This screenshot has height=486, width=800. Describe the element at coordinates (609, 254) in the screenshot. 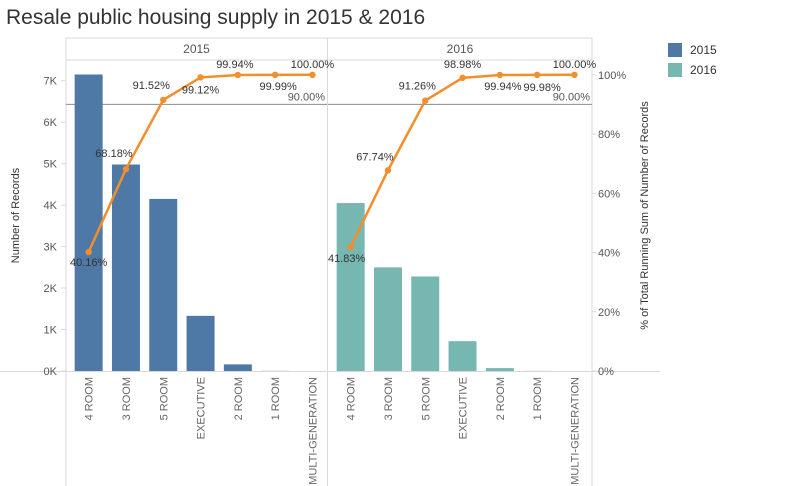

I see `y2-tick-label: 40%` at that location.